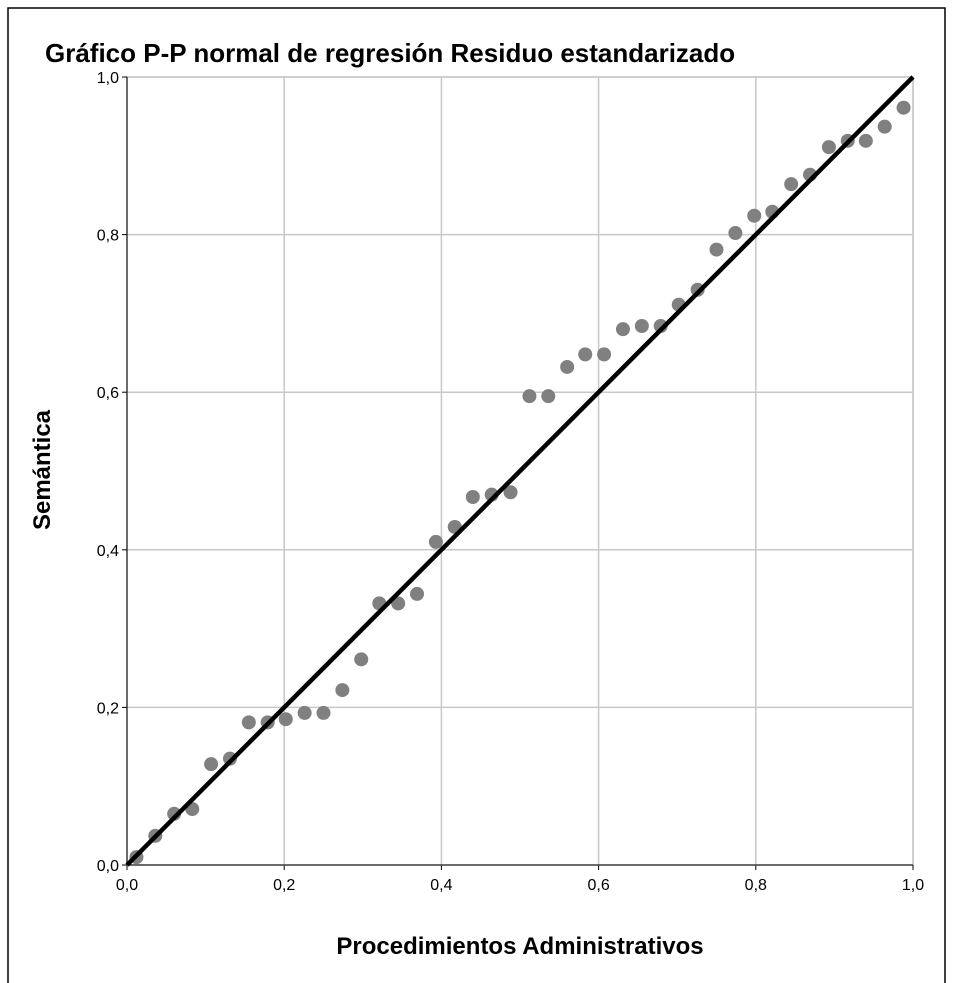  I want to click on x-tick-label: 0,4, so click(441, 885).